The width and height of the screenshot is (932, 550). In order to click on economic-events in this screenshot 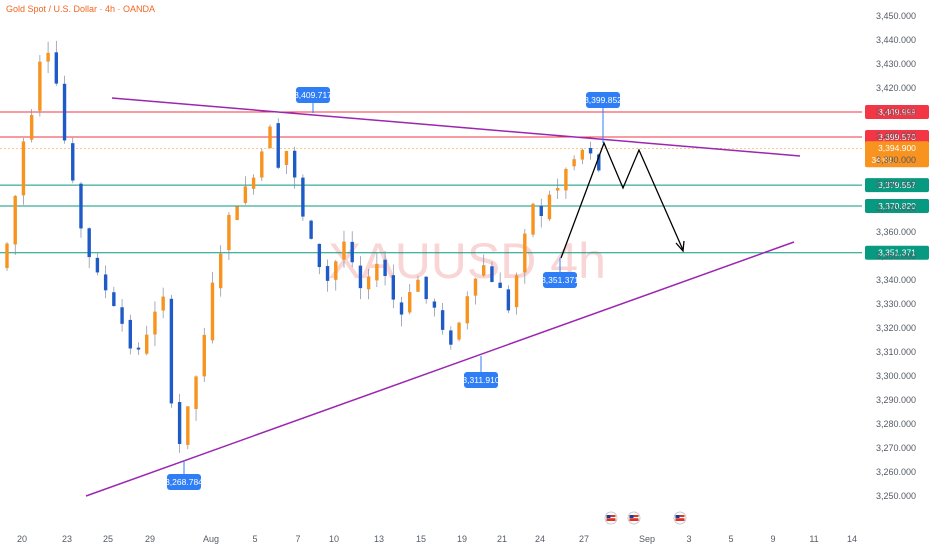, I will do `click(645, 518)`.